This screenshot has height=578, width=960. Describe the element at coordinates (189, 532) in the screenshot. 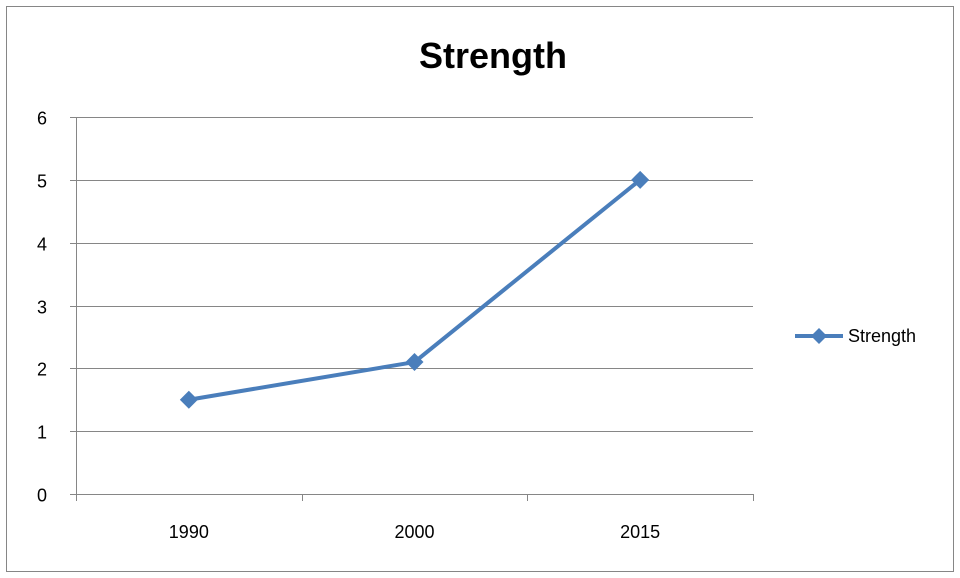

I see `x-tick-label-1990: 1990` at that location.